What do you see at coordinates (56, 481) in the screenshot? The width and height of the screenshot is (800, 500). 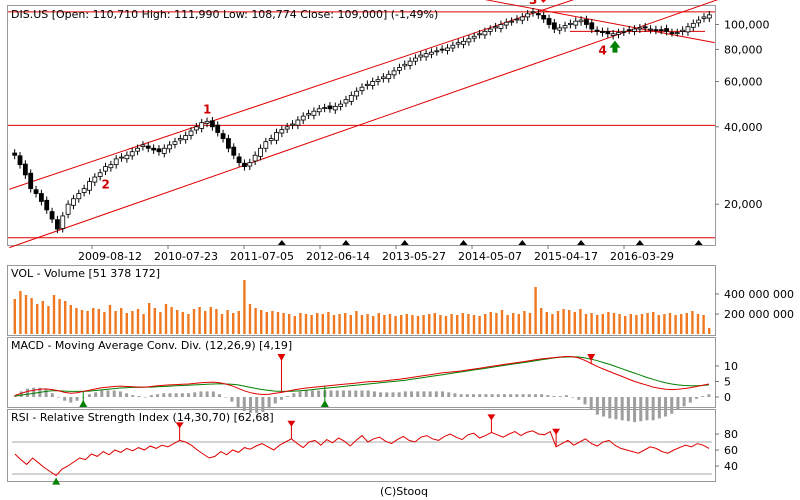 I see `rsi-buy-marker` at bounding box center [56, 481].